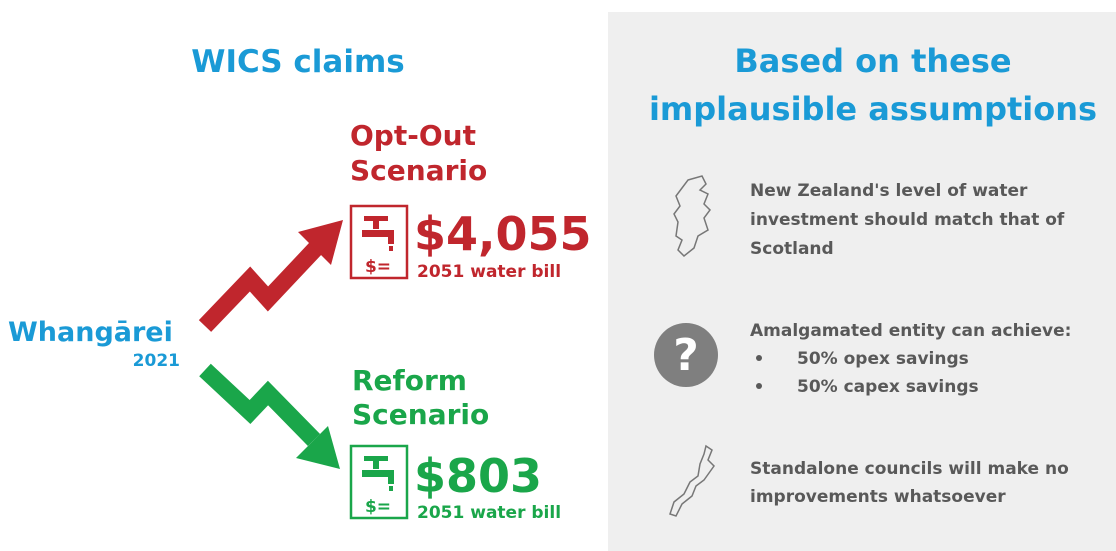 Image resolution: width=1116 pixels, height=551 pixels. What do you see at coordinates (873, 109) in the screenshot?
I see `assumptions-title: implausible assumptions` at bounding box center [873, 109].